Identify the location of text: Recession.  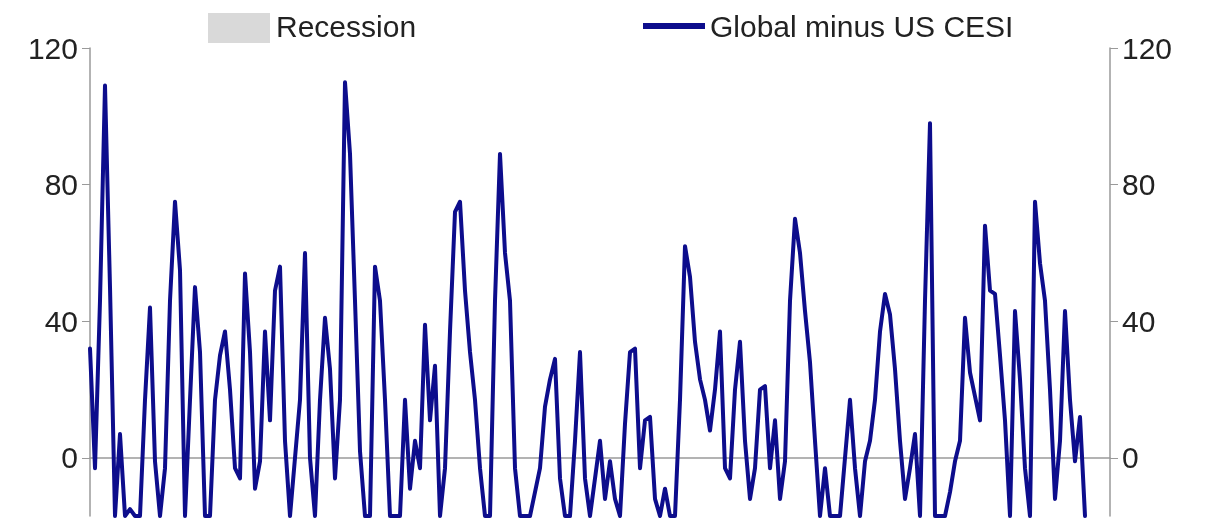
(346, 27).